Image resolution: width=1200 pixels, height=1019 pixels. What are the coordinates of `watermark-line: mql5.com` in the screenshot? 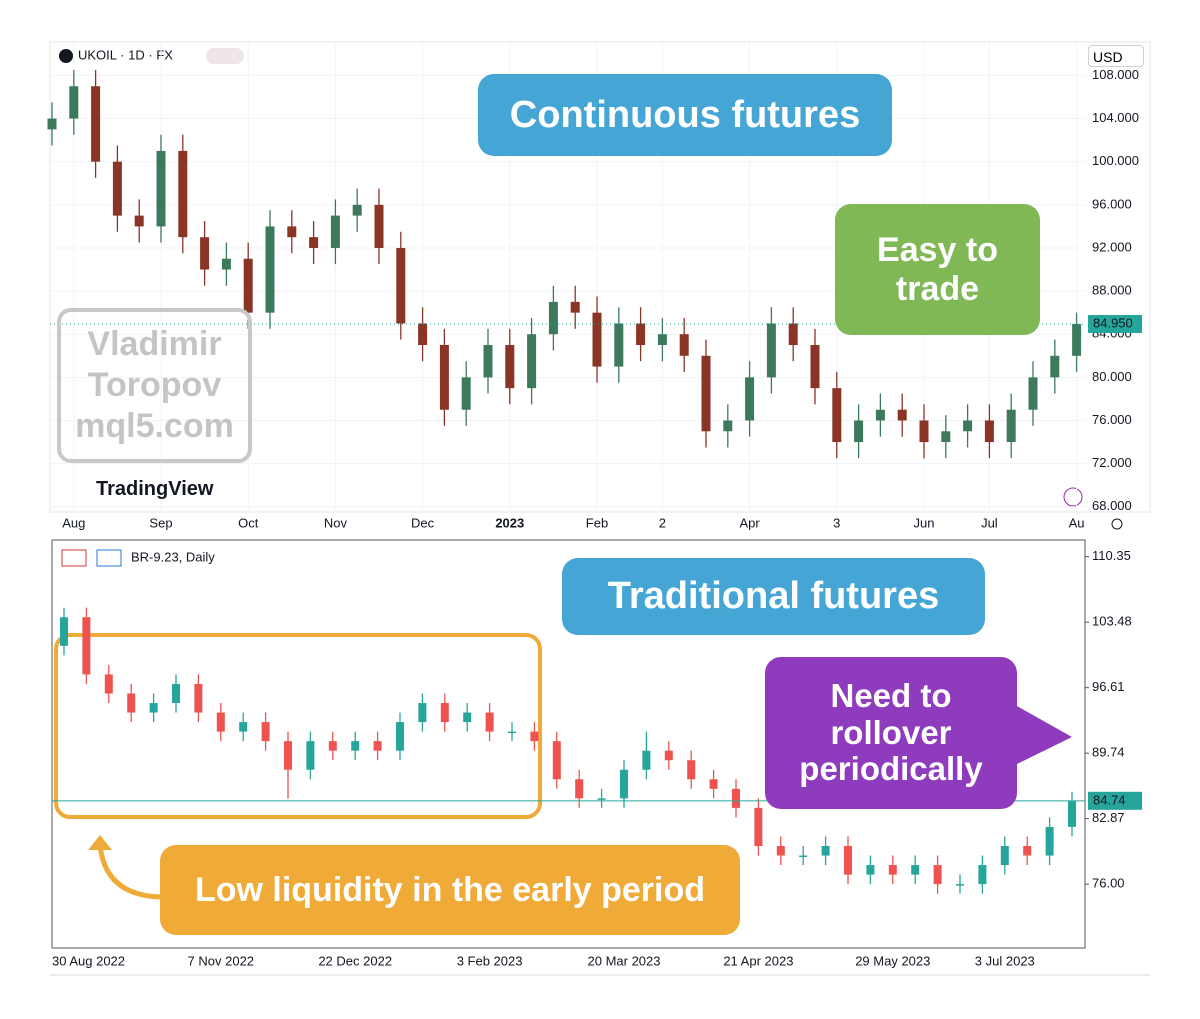 It's located at (154, 425).